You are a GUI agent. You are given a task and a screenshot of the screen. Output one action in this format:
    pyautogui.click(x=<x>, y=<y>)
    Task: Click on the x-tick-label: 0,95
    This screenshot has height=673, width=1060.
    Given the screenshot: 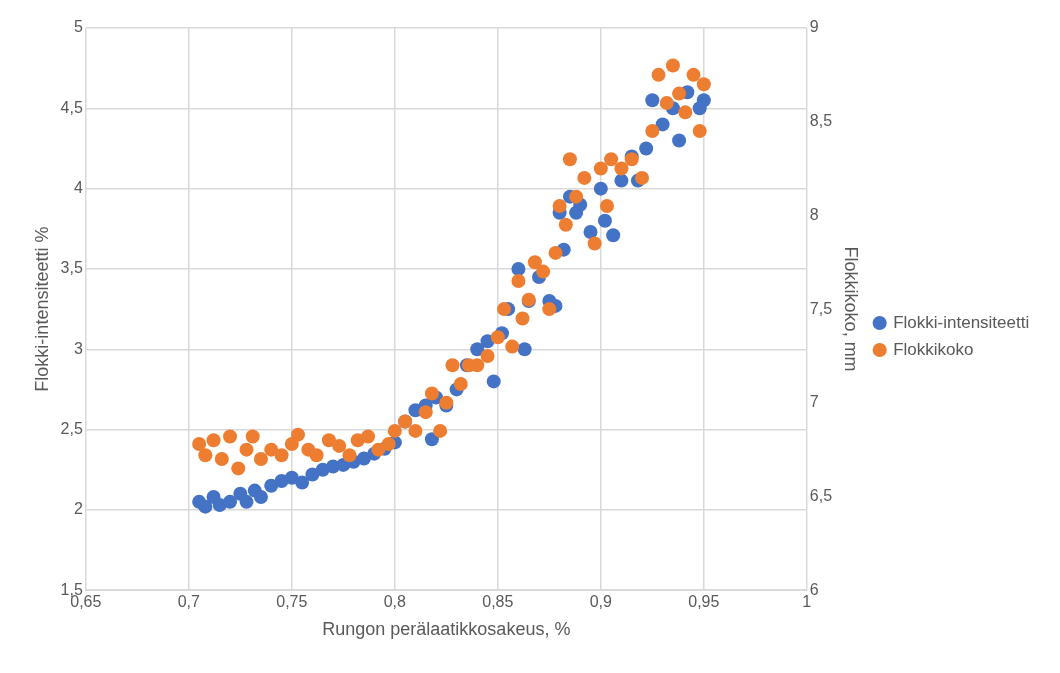 What is the action you would take?
    pyautogui.click(x=704, y=602)
    